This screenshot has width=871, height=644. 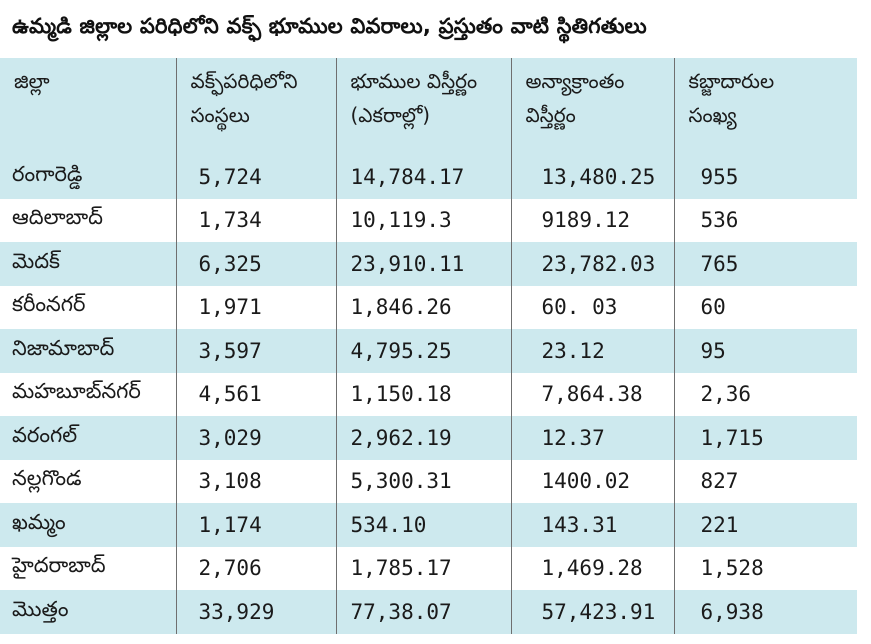 What do you see at coordinates (88, 481) in the screenshot?
I see `cell-district: నల్లగొండ` at bounding box center [88, 481].